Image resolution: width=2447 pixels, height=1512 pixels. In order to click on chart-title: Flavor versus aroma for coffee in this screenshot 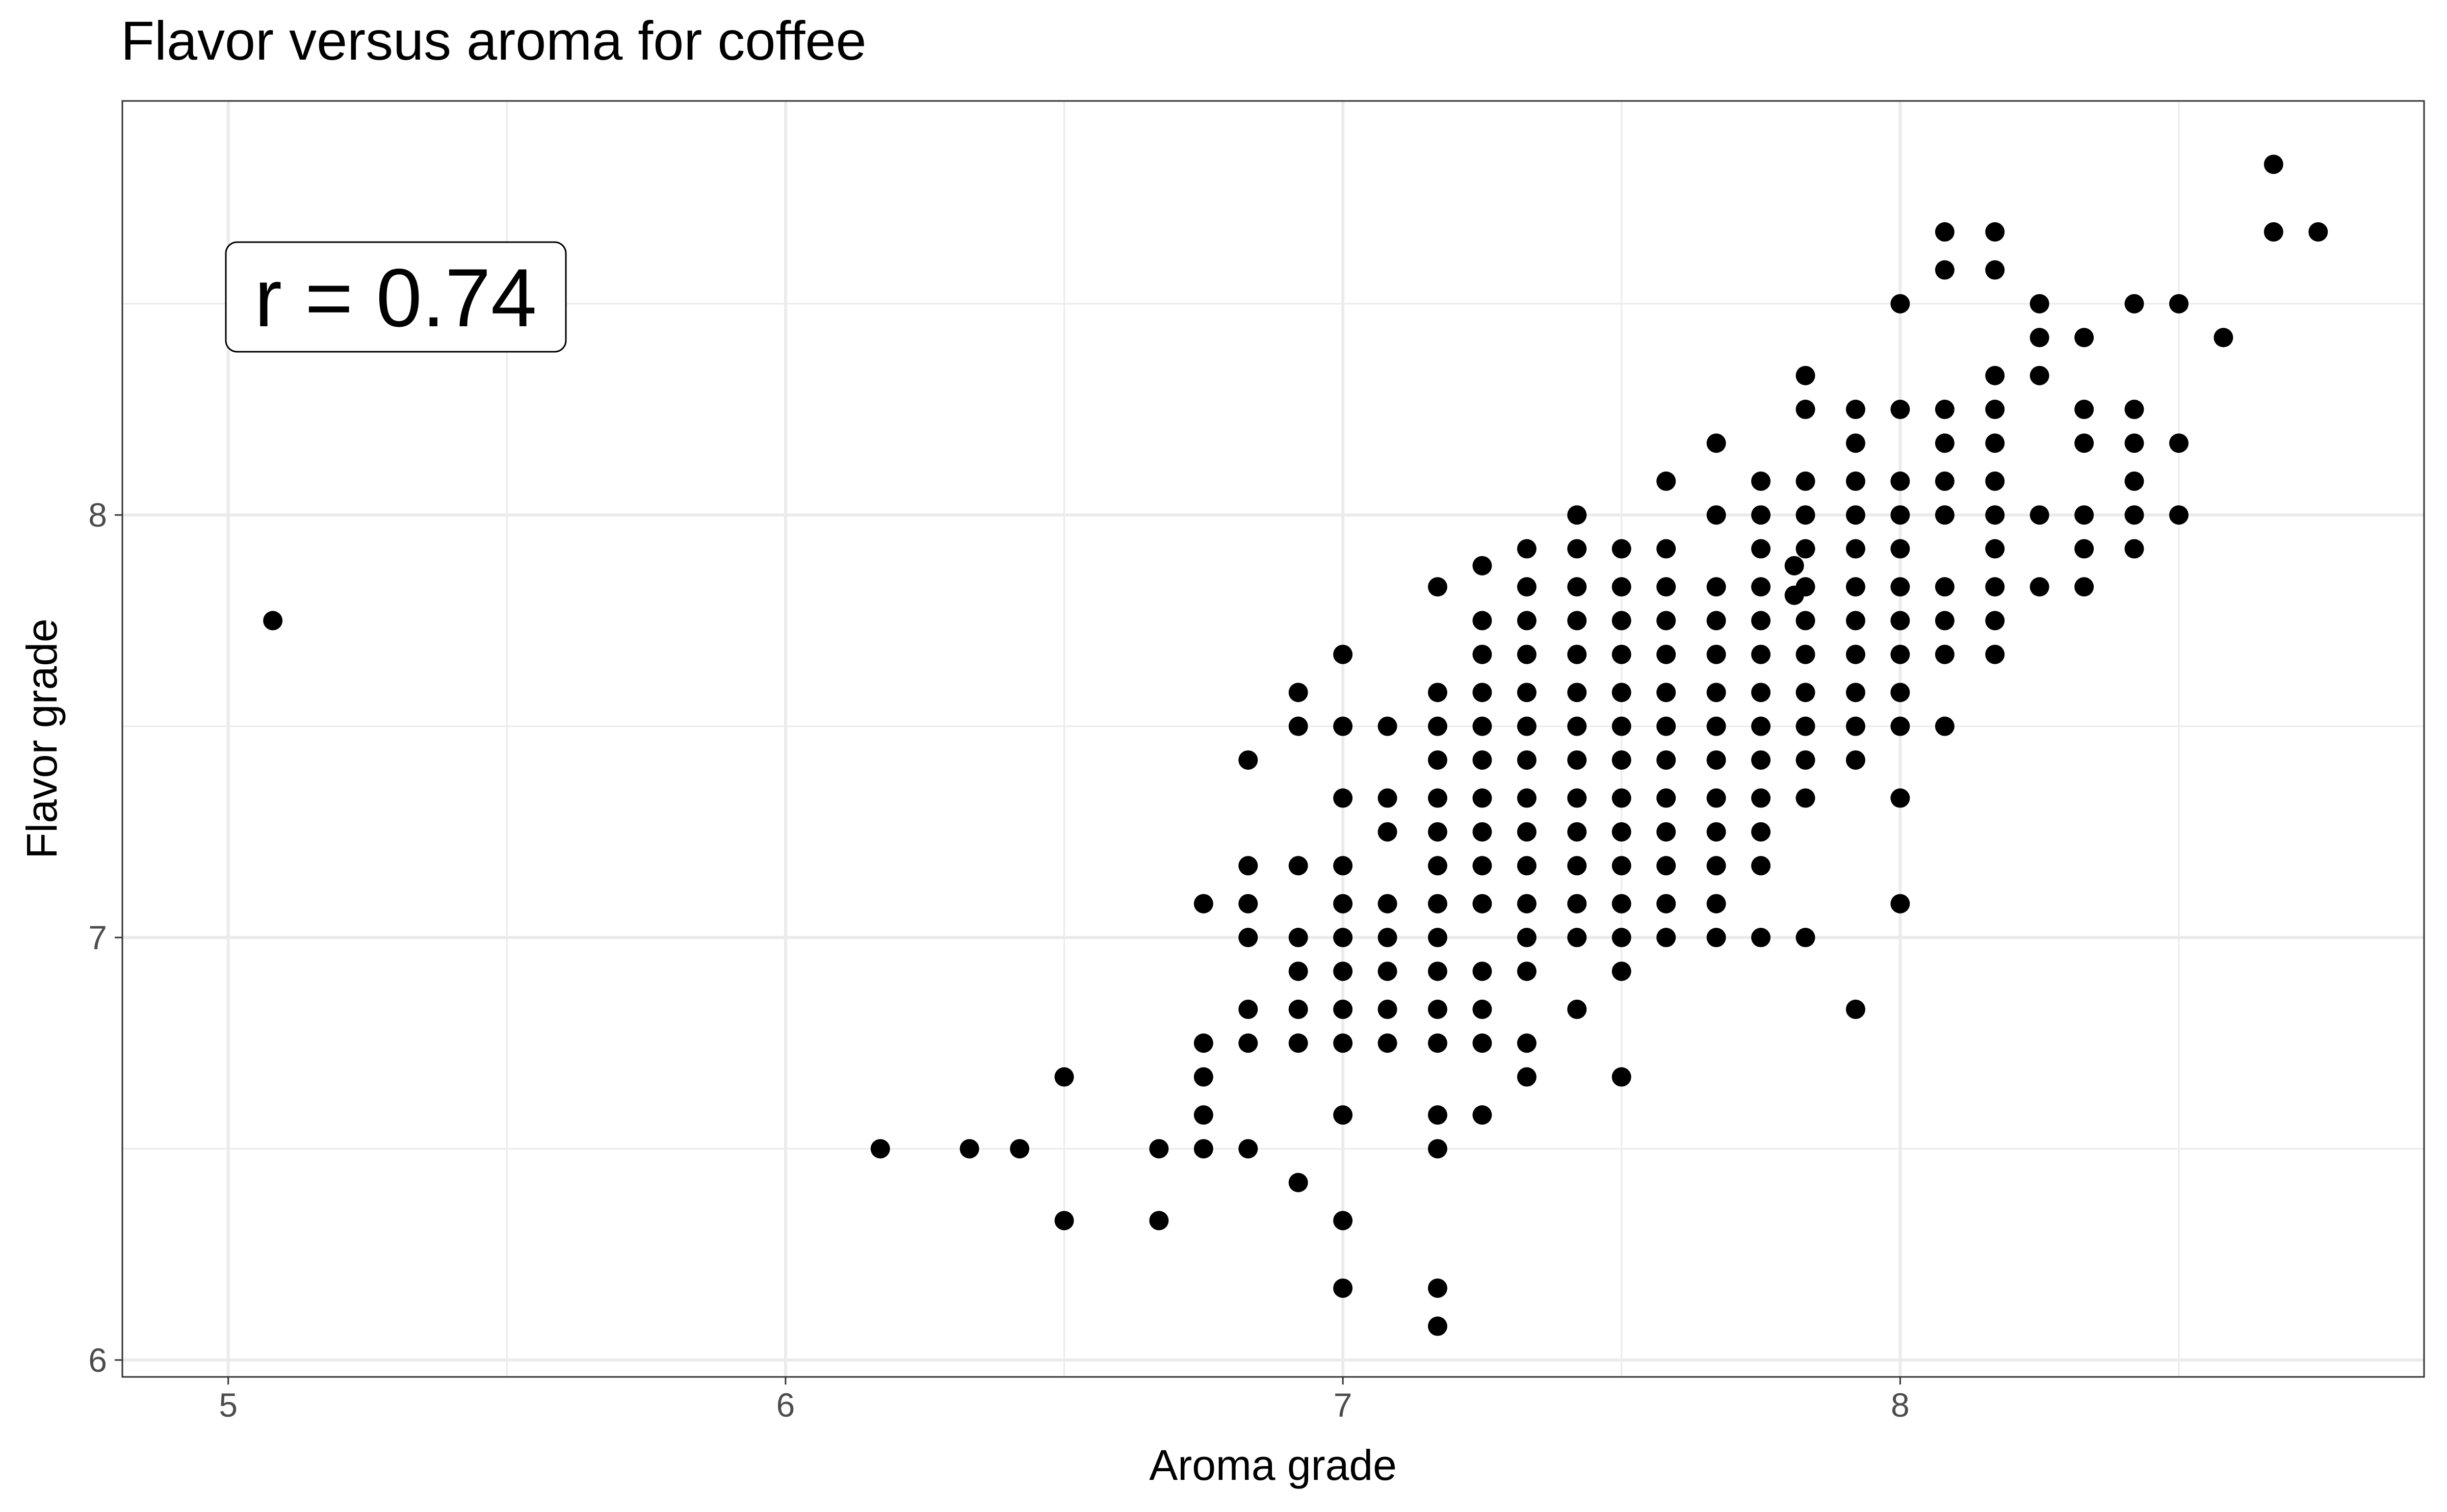, I will do `click(494, 40)`.